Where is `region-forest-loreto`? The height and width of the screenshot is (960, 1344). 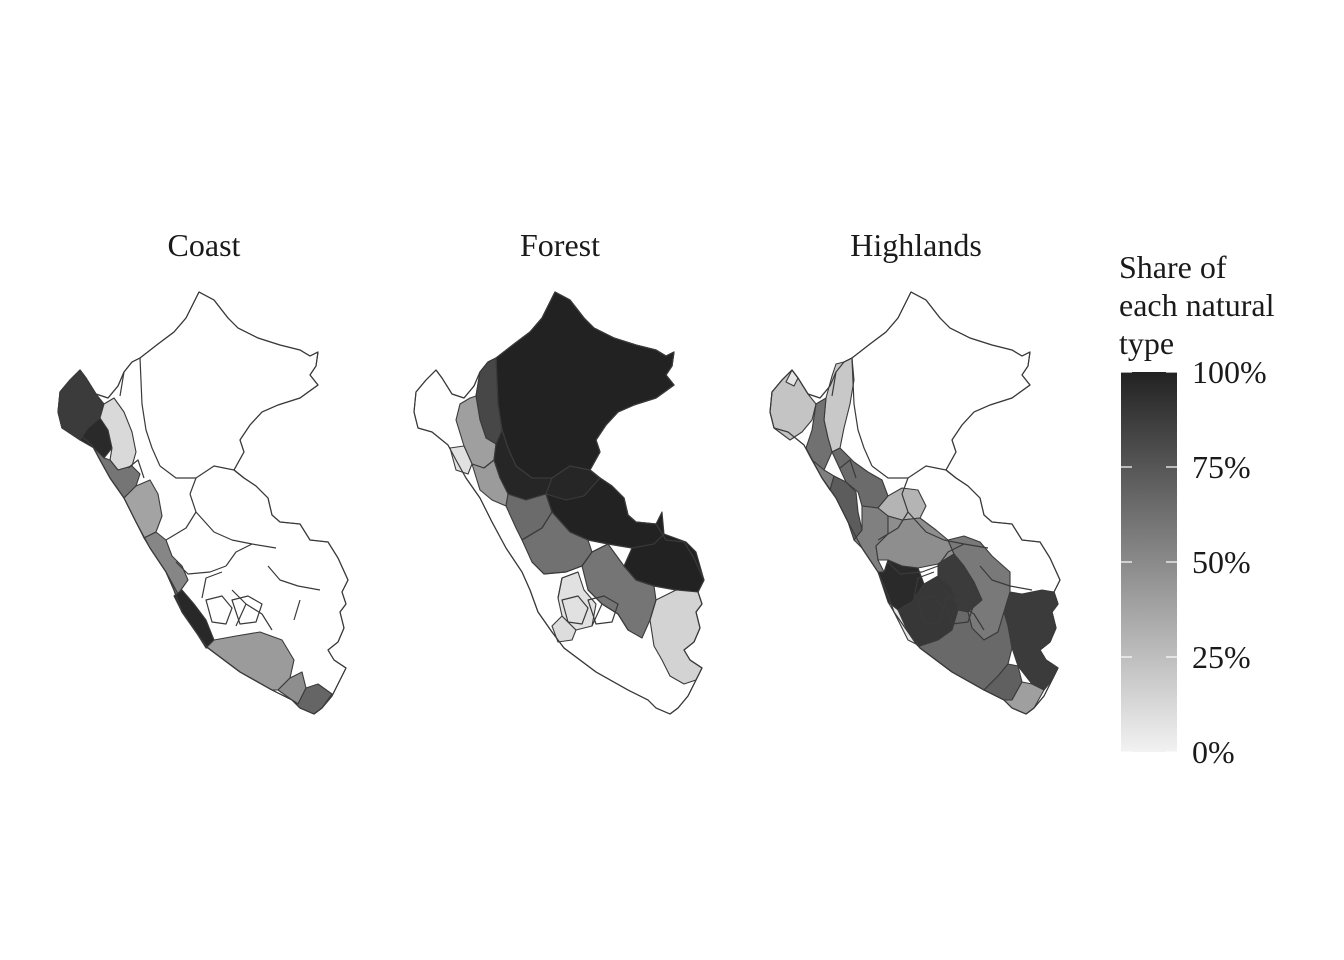 region-forest-loreto is located at coordinates (585, 385).